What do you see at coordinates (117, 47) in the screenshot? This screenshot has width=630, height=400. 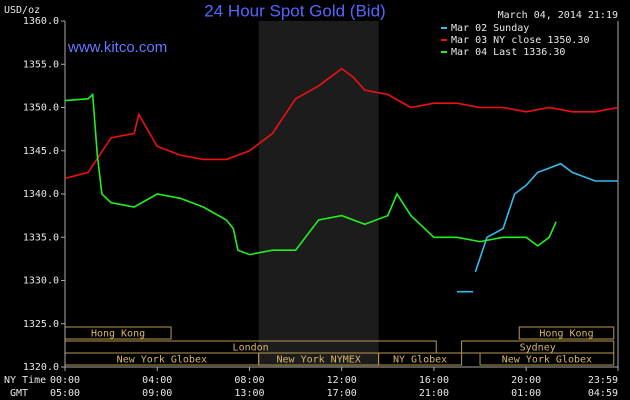 I see `source: www.kitco.com` at bounding box center [117, 47].